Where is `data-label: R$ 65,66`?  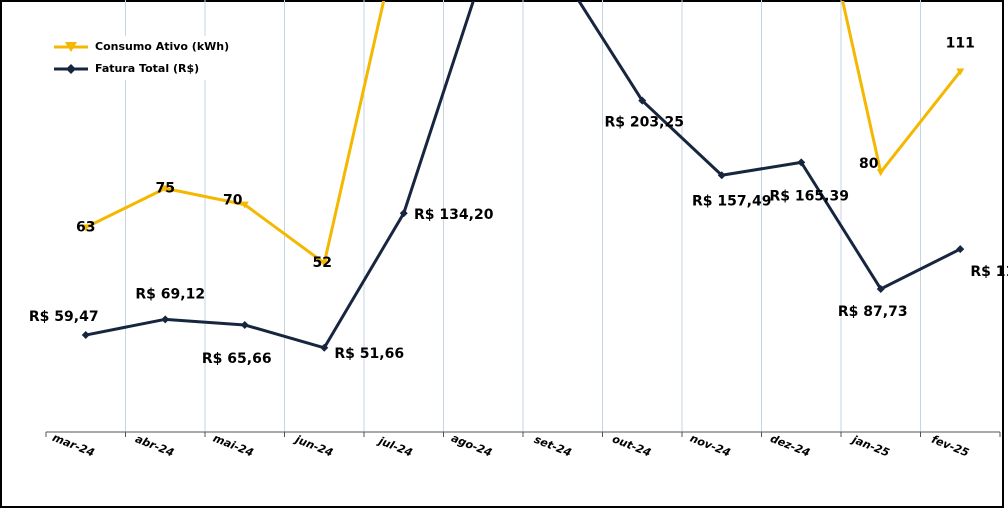
data-label: R$ 65,66 is located at coordinates (237, 359).